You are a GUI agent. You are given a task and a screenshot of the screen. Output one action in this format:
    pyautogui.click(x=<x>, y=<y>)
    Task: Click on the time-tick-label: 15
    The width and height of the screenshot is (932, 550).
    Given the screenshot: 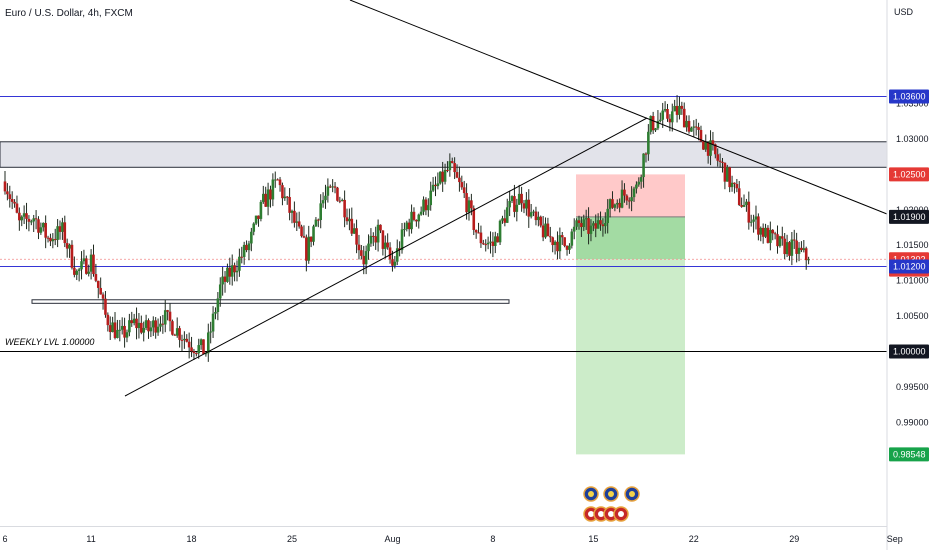 What is the action you would take?
    pyautogui.click(x=593, y=539)
    